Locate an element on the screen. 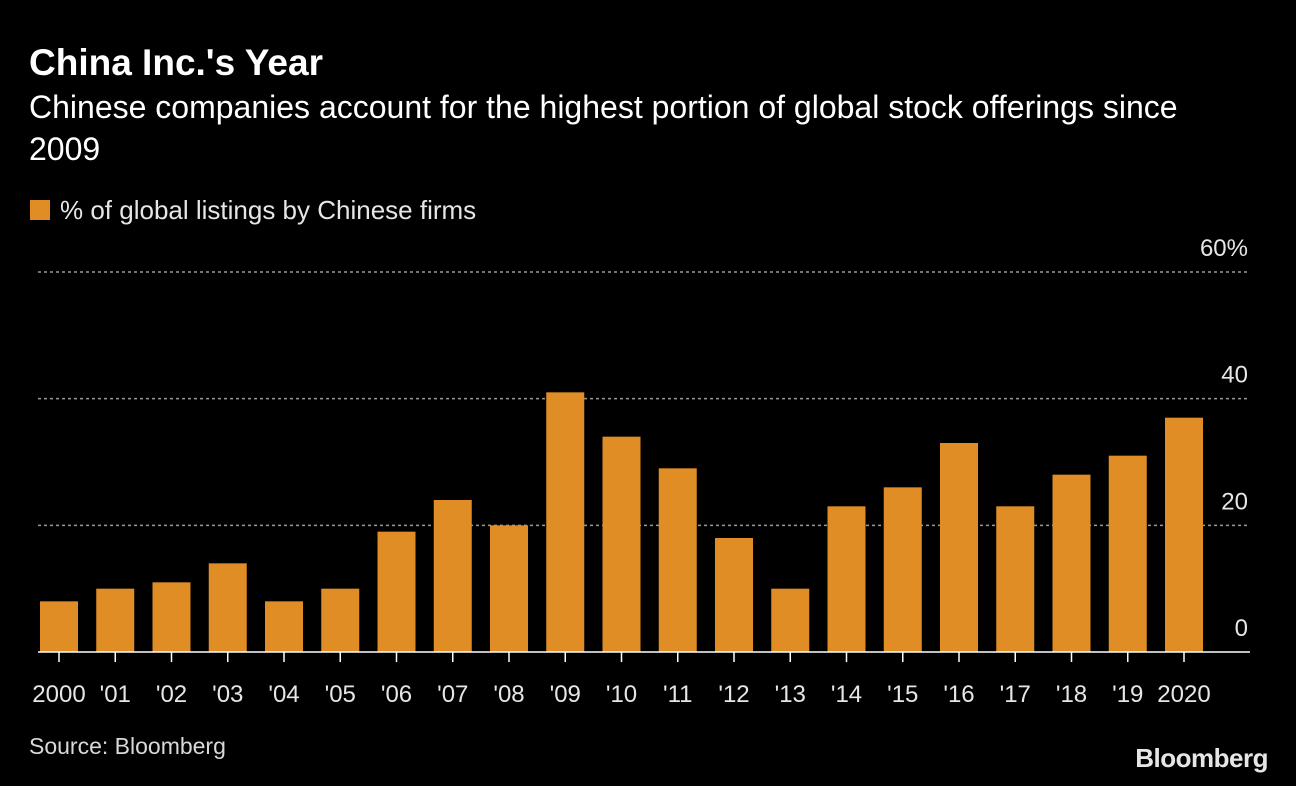  bar-'08 is located at coordinates (509, 588).